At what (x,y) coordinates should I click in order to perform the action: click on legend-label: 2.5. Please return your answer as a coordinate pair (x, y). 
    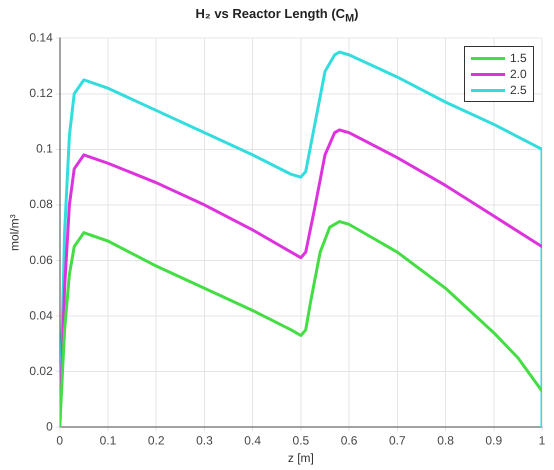
    Looking at the image, I should click on (518, 90).